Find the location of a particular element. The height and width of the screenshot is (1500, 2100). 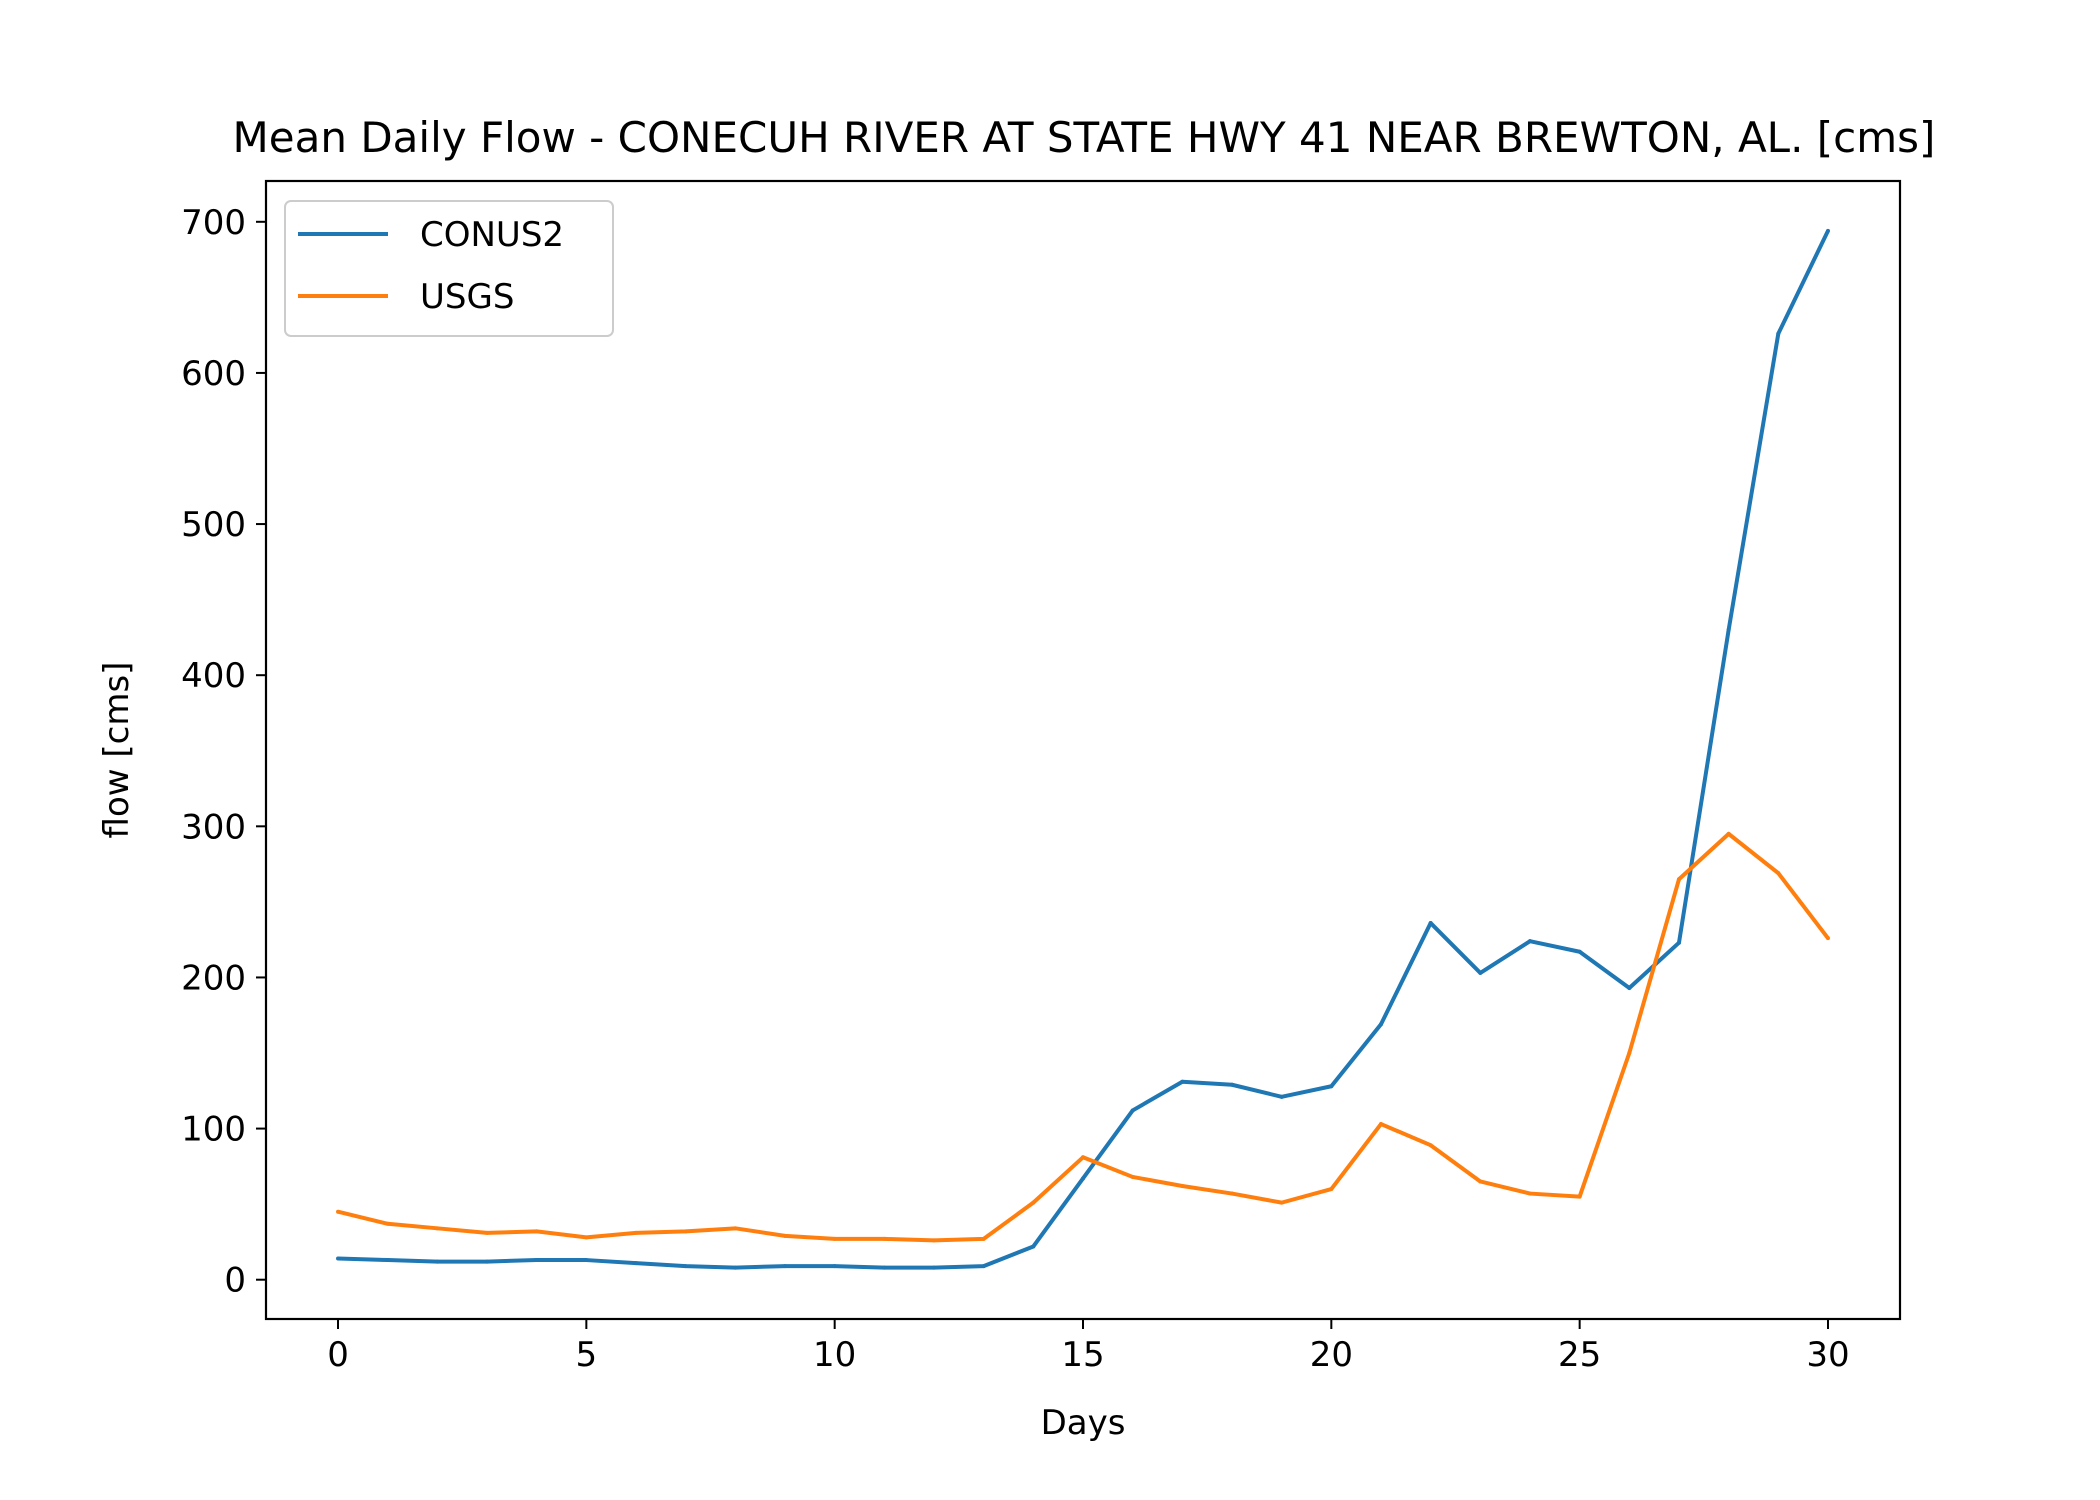

x-tick-label: 15 is located at coordinates (1082, 1355).